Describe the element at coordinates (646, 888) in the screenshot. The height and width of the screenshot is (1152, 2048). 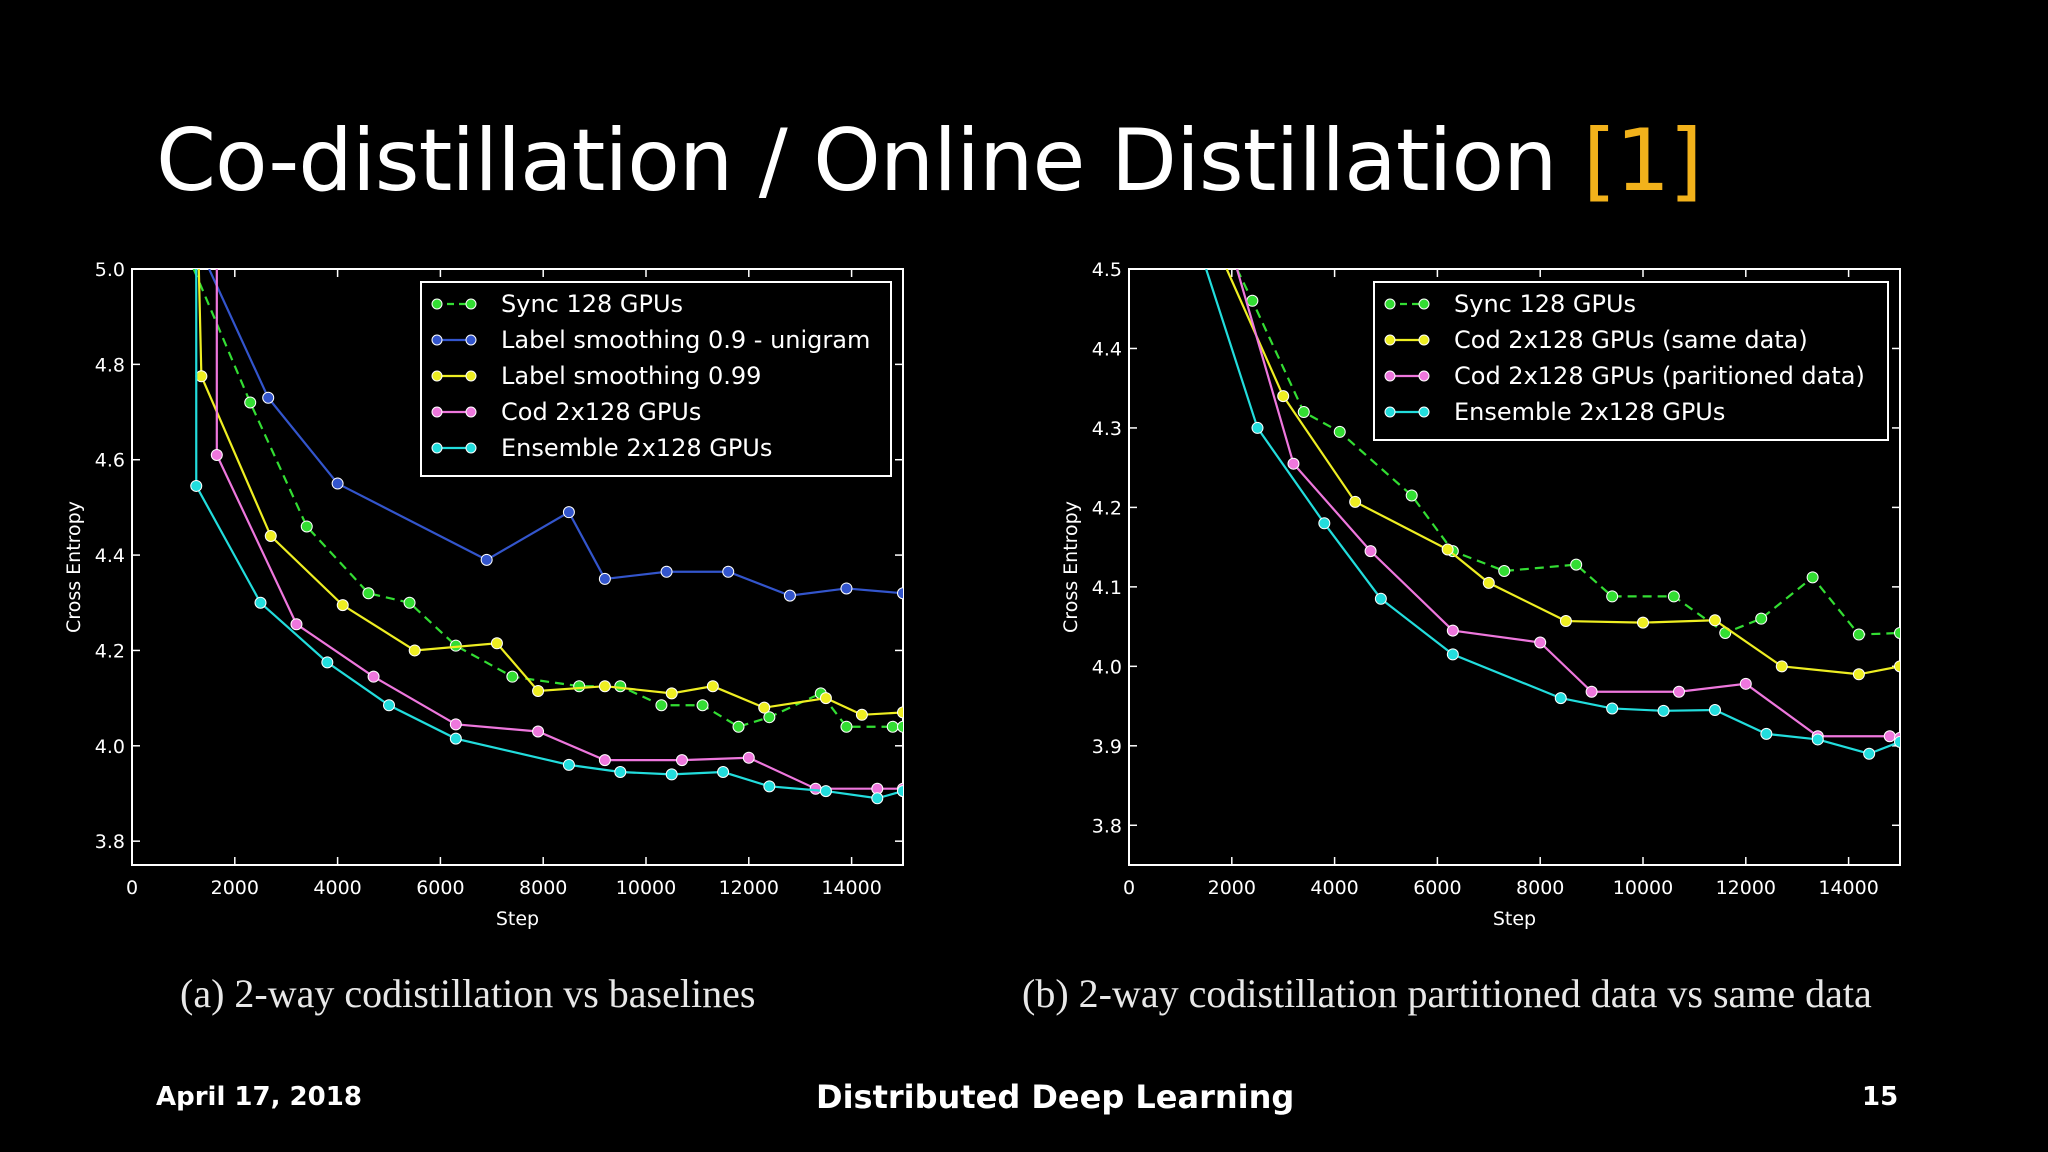
I see `x-tick-label: 10000` at that location.